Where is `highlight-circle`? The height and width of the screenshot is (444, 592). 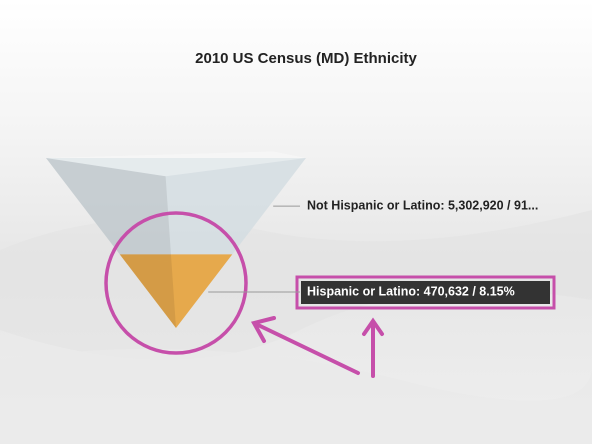
highlight-circle is located at coordinates (176, 283).